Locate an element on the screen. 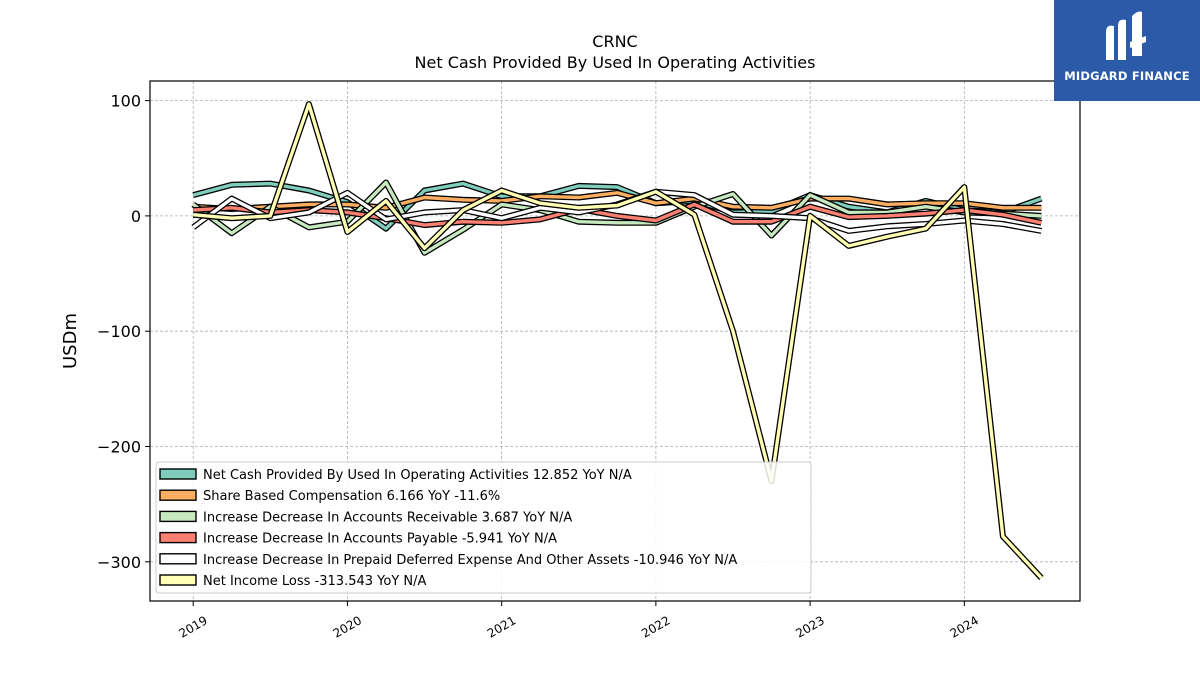  x-tick-label: 2023 is located at coordinates (809, 626).